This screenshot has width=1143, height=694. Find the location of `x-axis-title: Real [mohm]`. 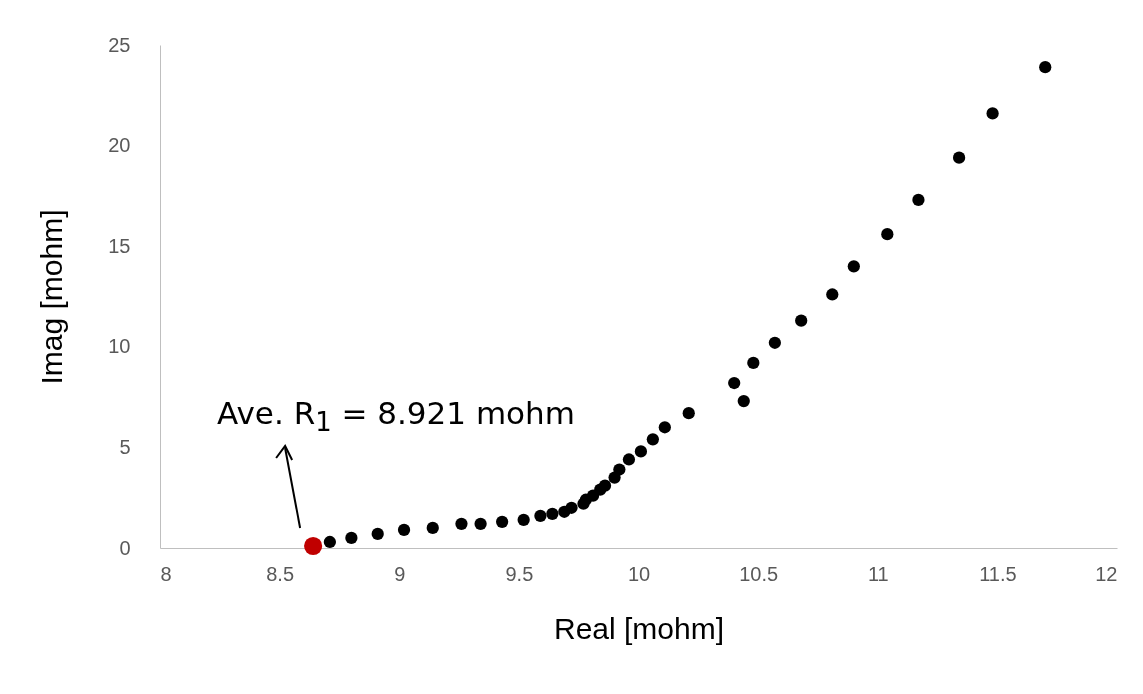

x-axis-title: Real [mohm] is located at coordinates (639, 628).